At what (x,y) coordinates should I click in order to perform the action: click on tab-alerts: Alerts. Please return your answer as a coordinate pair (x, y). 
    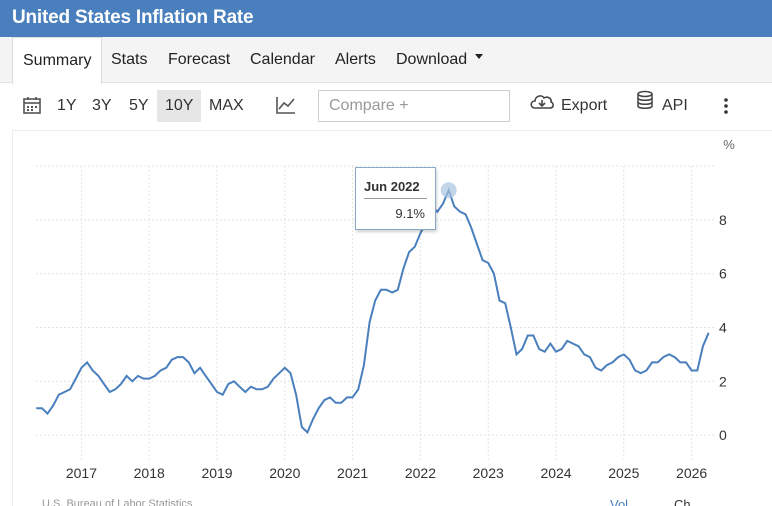
    Looking at the image, I should click on (355, 59).